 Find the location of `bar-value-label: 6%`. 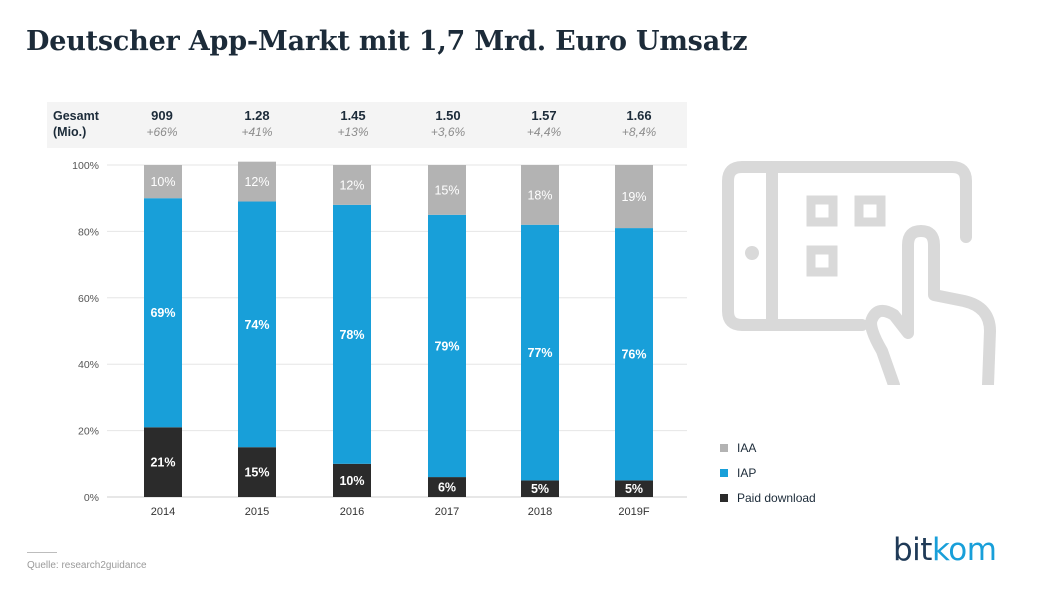

bar-value-label: 6% is located at coordinates (447, 488).